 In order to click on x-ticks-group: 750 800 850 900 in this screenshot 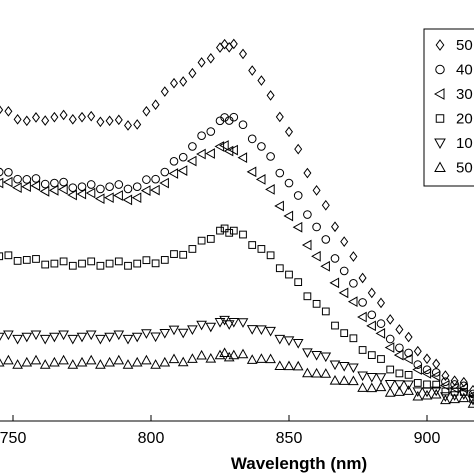, I will do `click(220, 431)`.